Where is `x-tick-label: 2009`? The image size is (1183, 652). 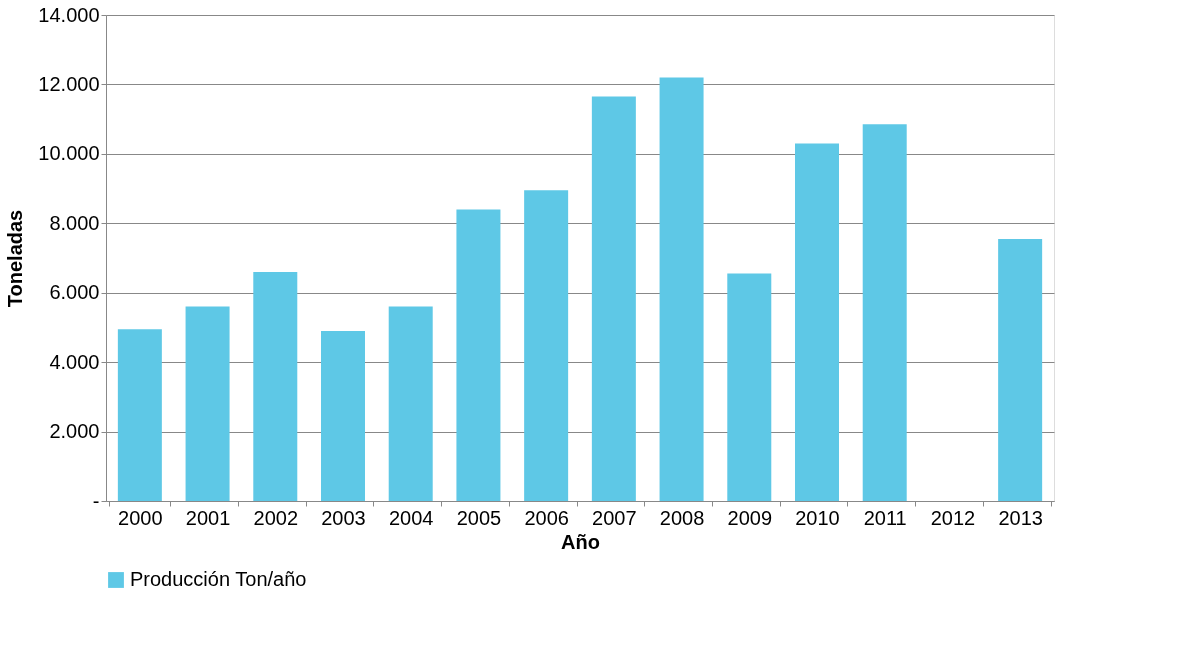
x-tick-label: 2009 is located at coordinates (750, 517).